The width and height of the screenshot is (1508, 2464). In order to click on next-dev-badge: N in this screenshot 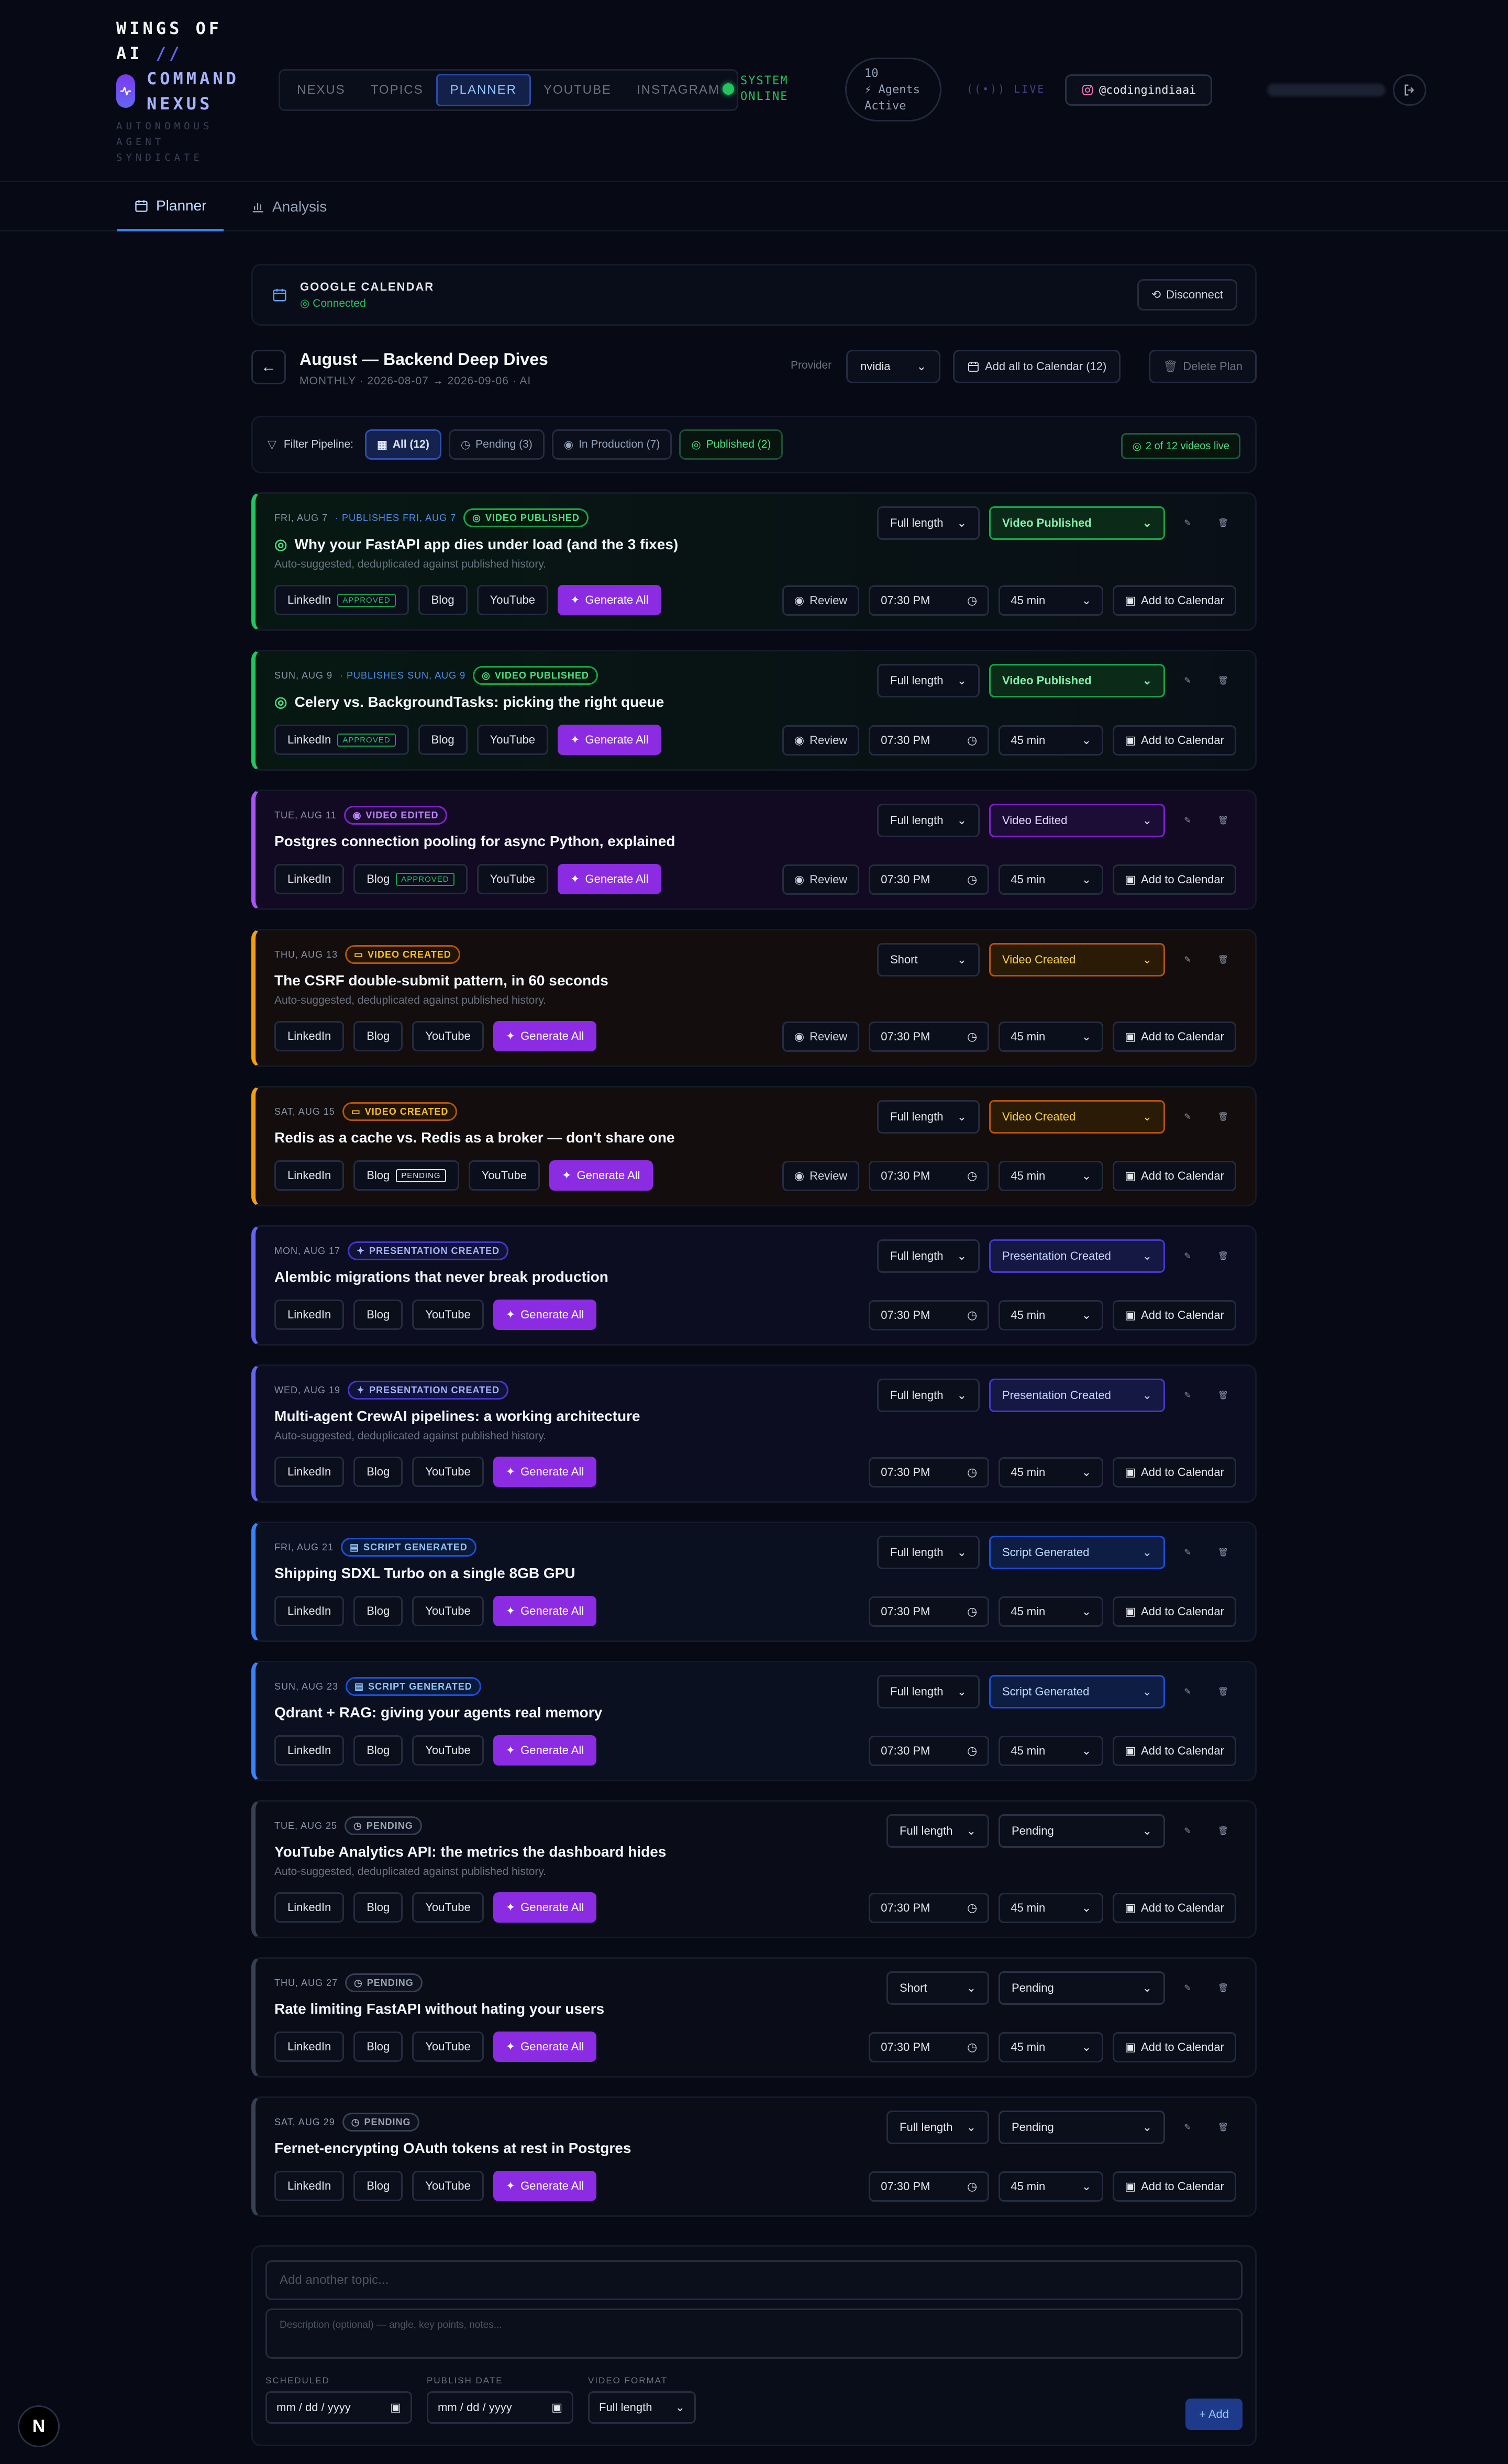, I will do `click(39, 2426)`.